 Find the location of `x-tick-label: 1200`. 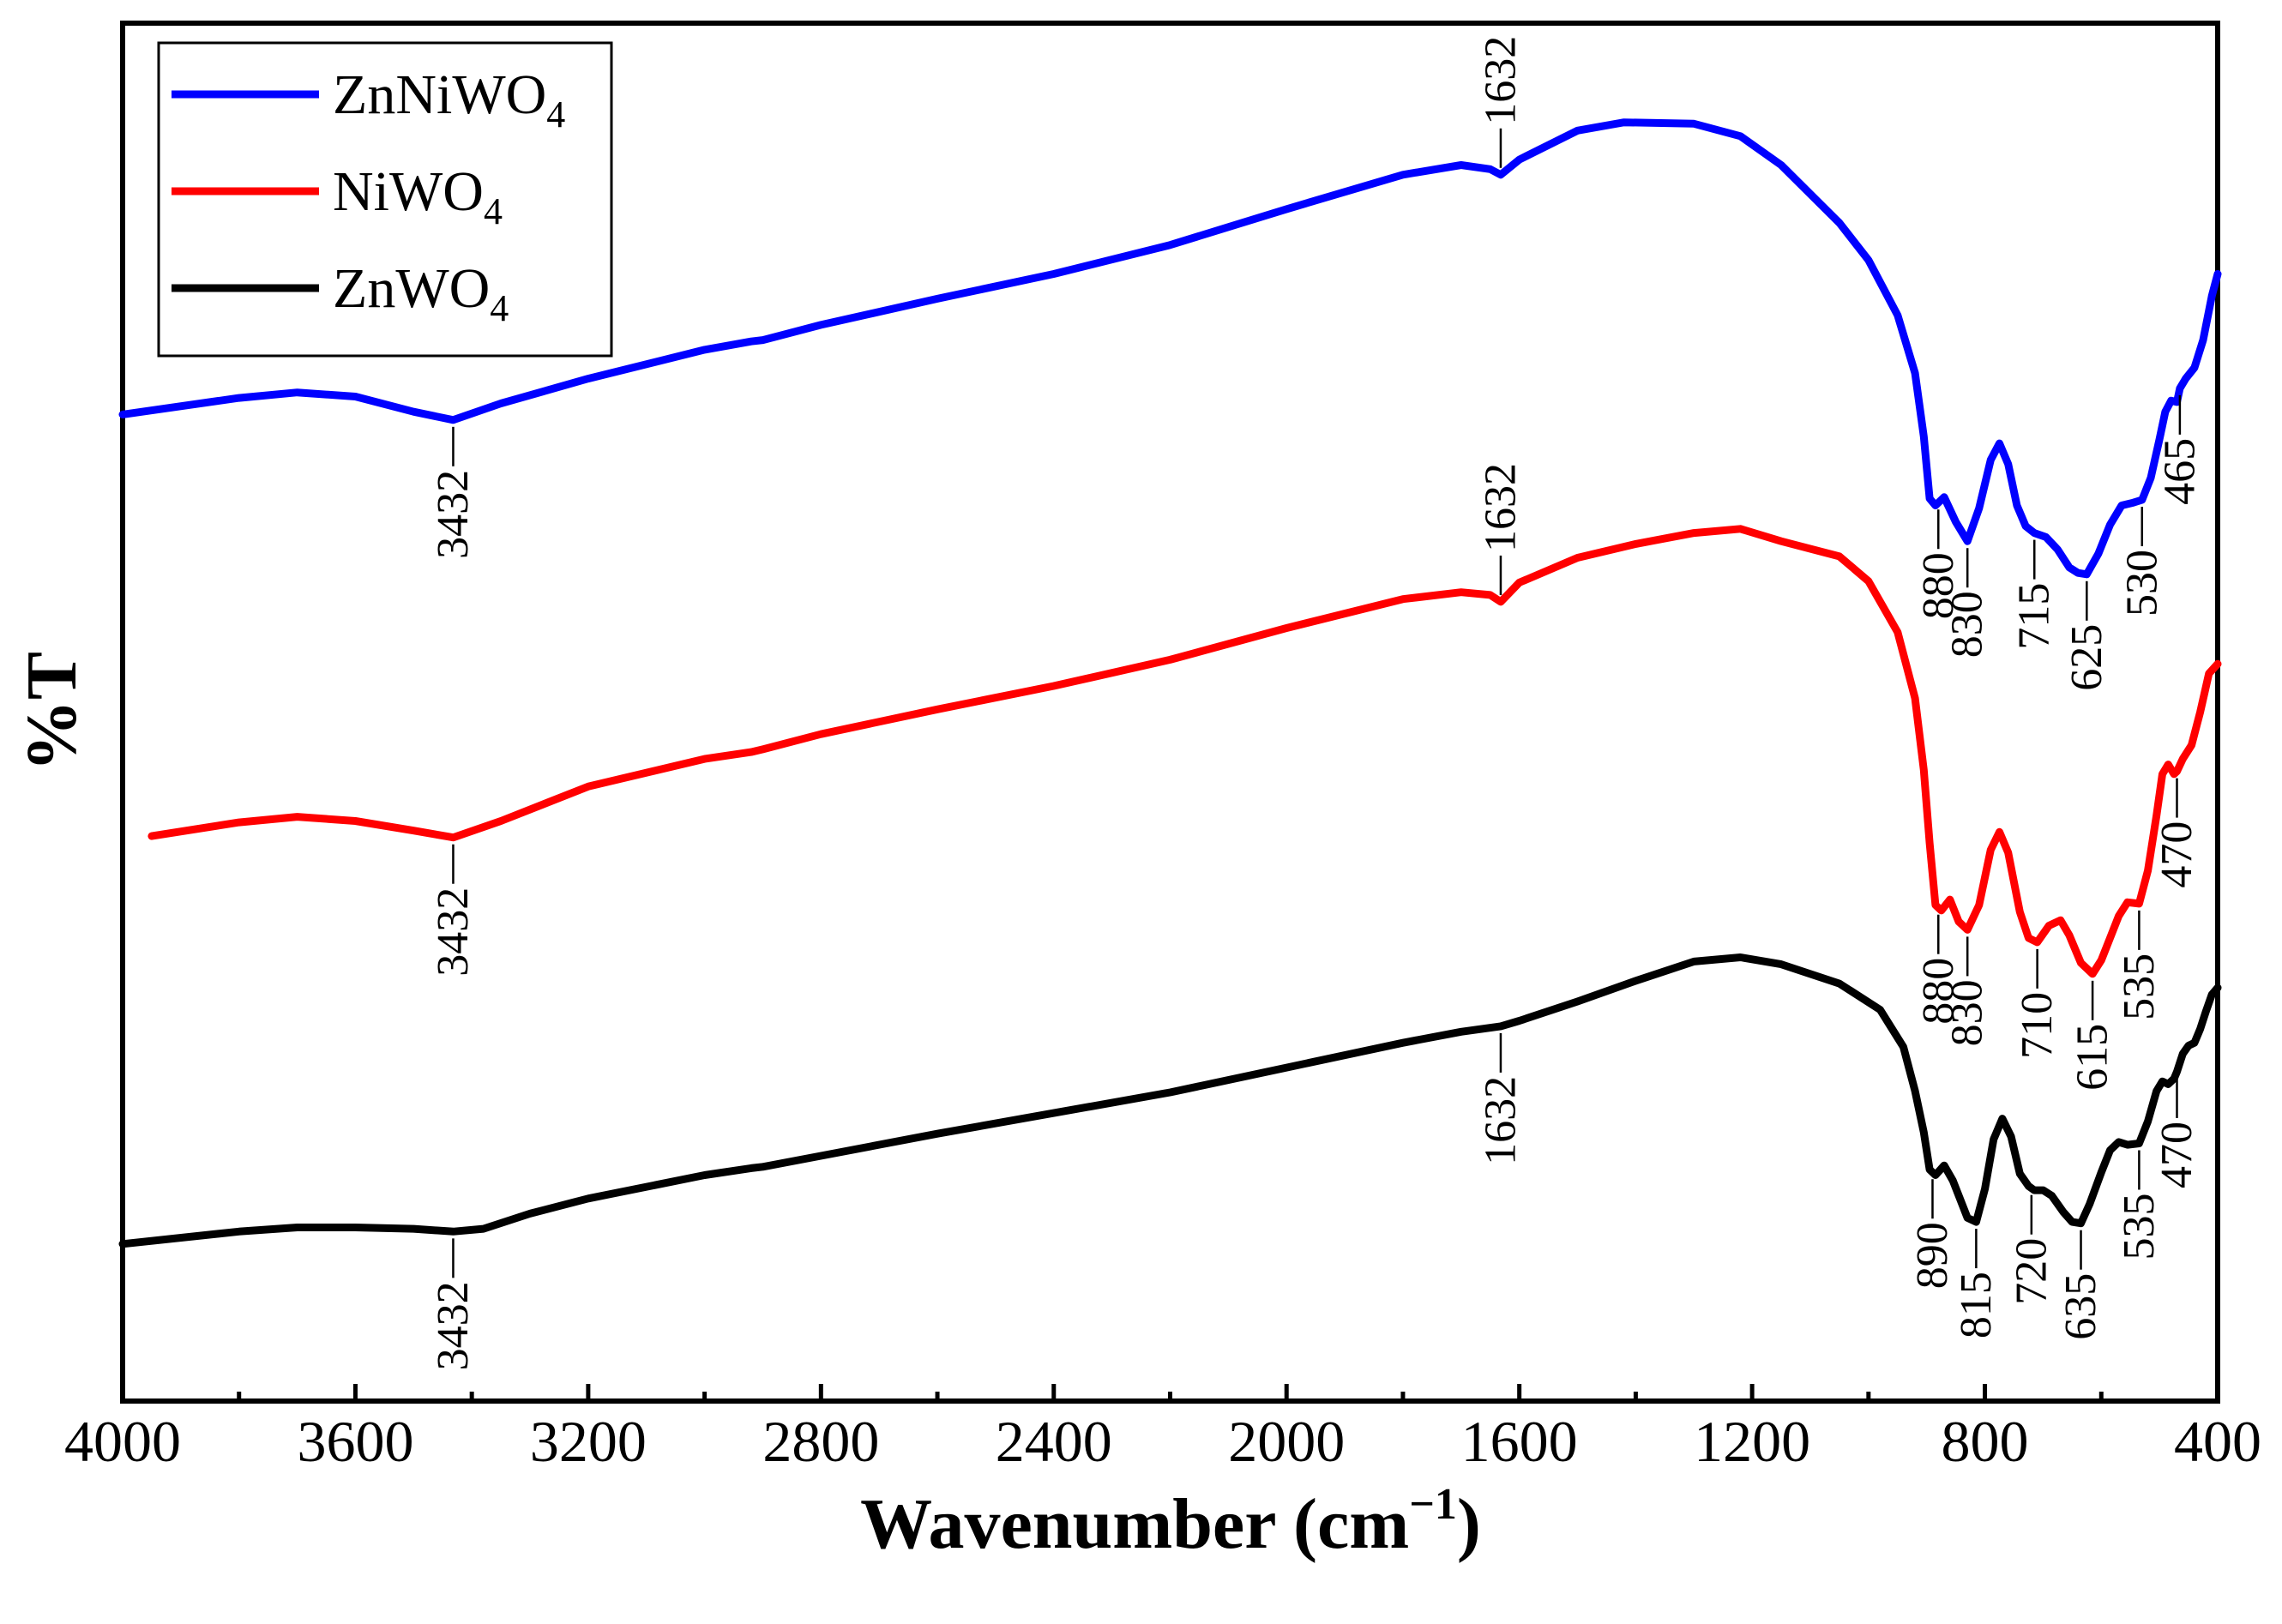

x-tick-label: 1200 is located at coordinates (1752, 1442).